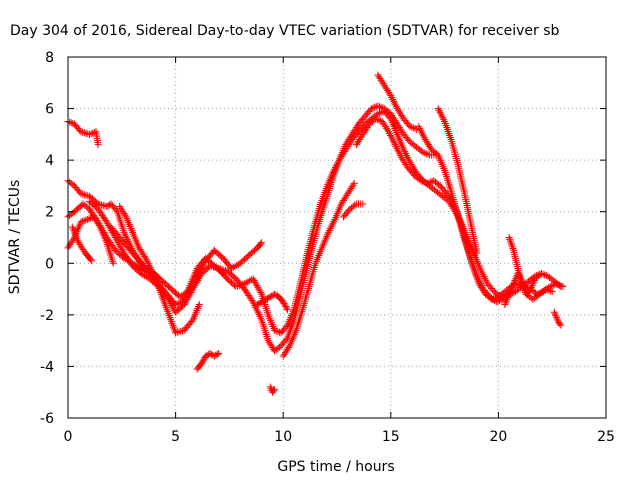 Image resolution: width=640 pixels, height=480 pixels. What do you see at coordinates (339, 437) in the screenshot?
I see `x-tick-labels: 0 5 10 15 20 25` at bounding box center [339, 437].